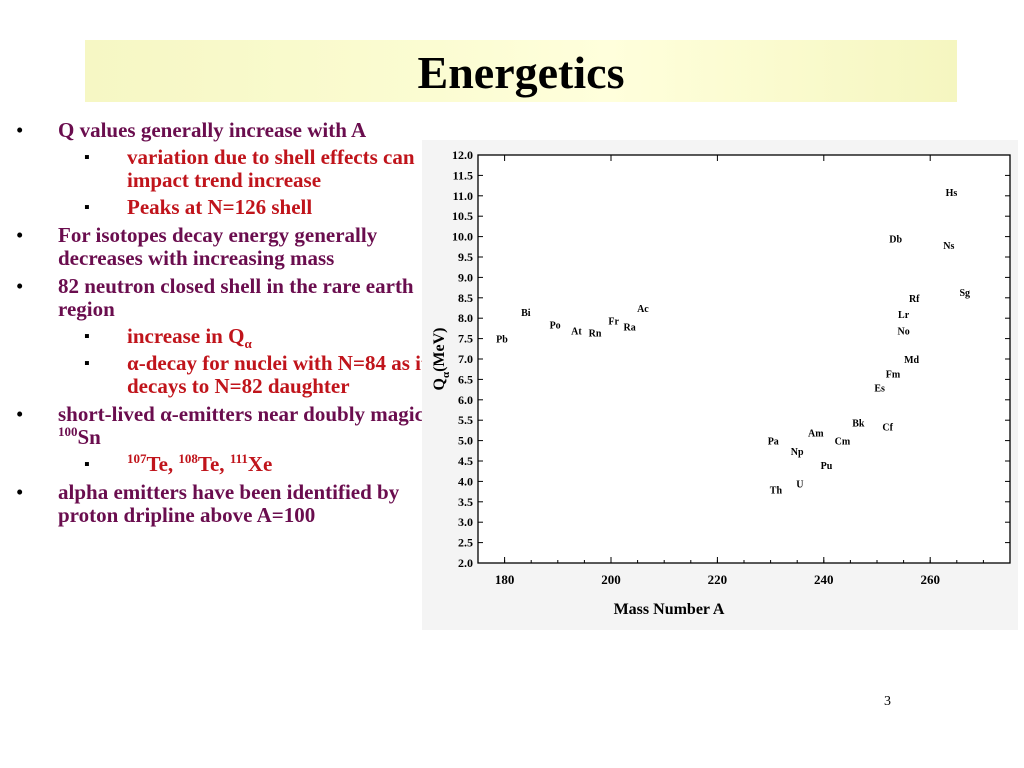 The width and height of the screenshot is (1024, 768). Describe the element at coordinates (465, 359) in the screenshot. I see `y-tick-label: 7.0` at that location.